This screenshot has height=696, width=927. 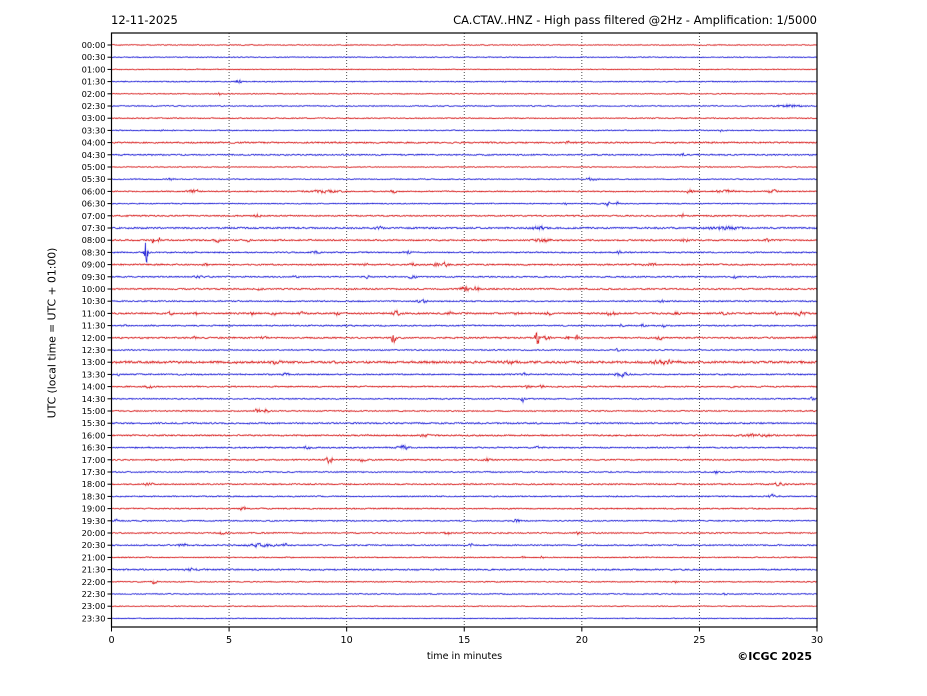 I want to click on trace-row-00:00, so click(x=464, y=45).